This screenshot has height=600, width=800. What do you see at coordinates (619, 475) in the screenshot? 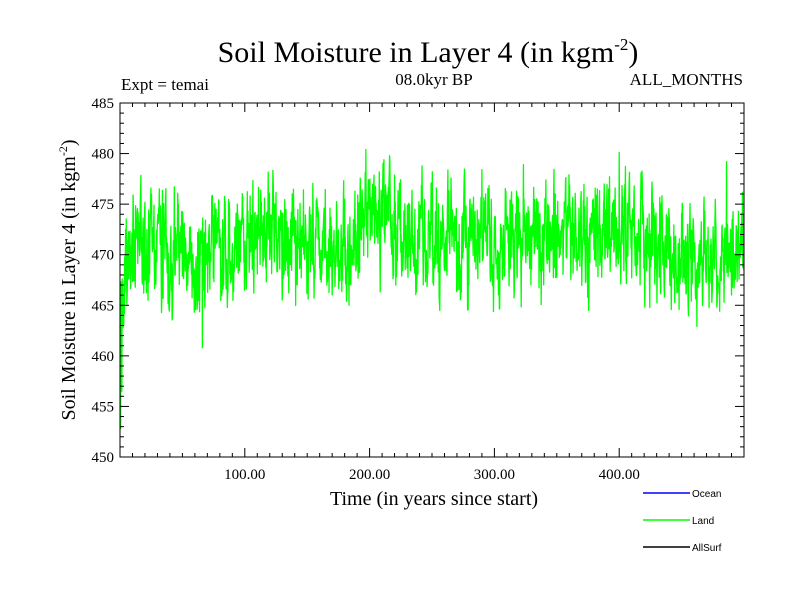
I see `x-tick-label: 400.00` at bounding box center [619, 475].